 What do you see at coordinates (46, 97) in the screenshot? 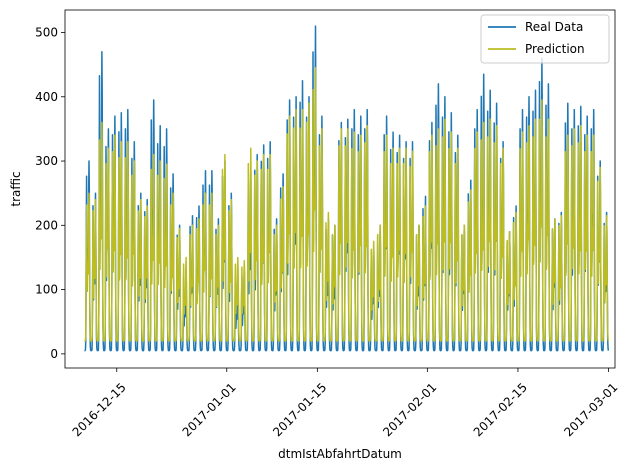
I see `y-tick-label: 400` at bounding box center [46, 97].